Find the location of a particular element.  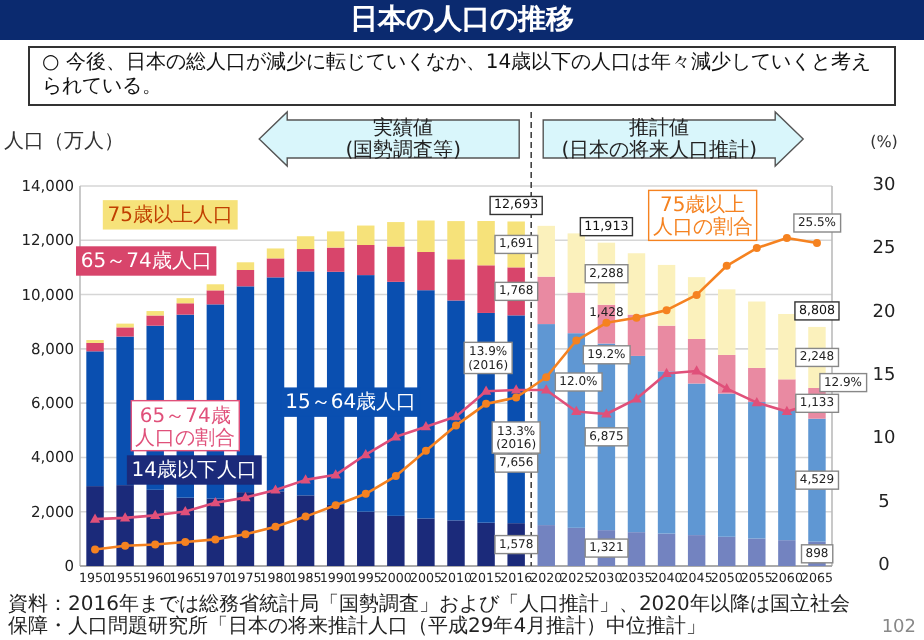

y2-axis-title: (%) is located at coordinates (884, 142).